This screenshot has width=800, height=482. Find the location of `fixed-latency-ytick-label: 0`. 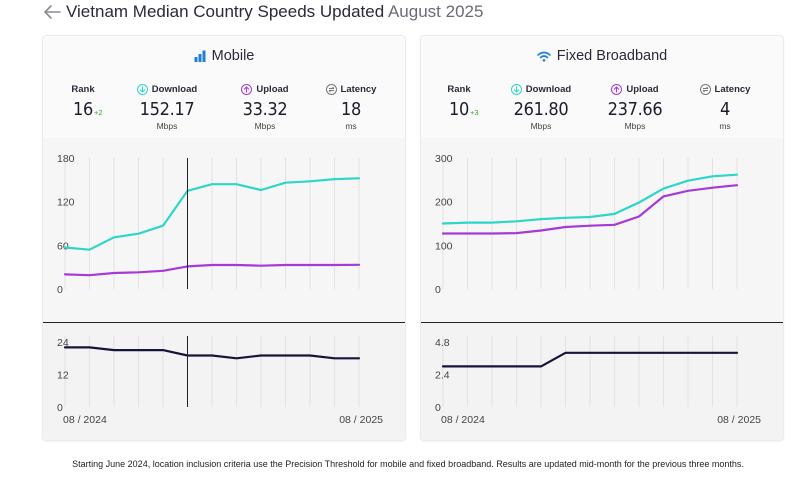

fixed-latency-ytick-label: 0 is located at coordinates (438, 408).